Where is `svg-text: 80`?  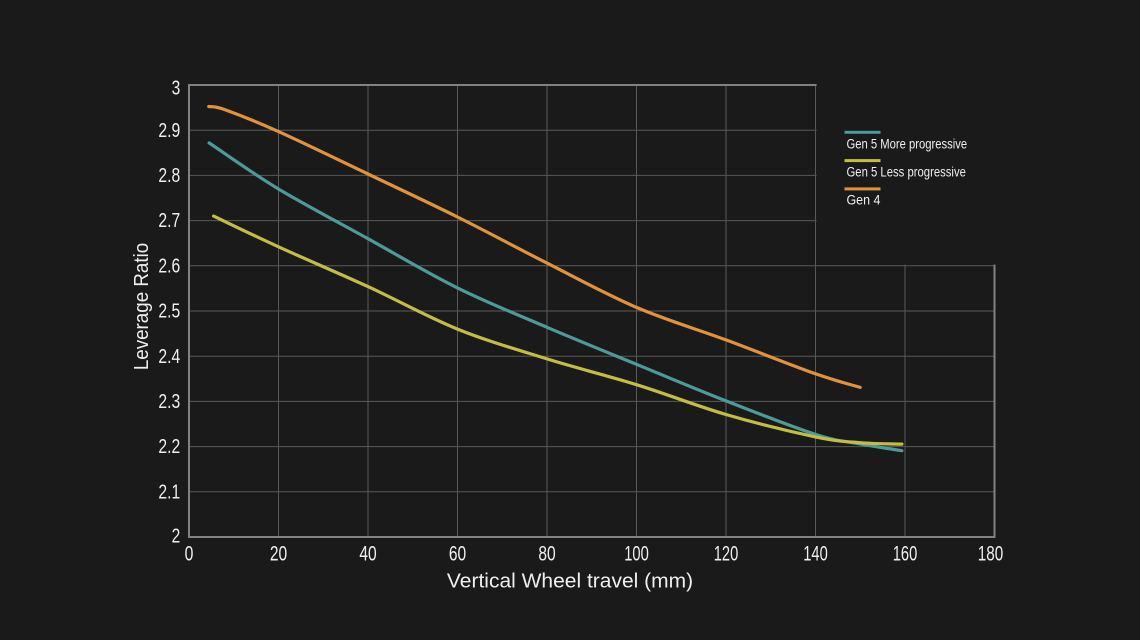 svg-text: 80 is located at coordinates (546, 553).